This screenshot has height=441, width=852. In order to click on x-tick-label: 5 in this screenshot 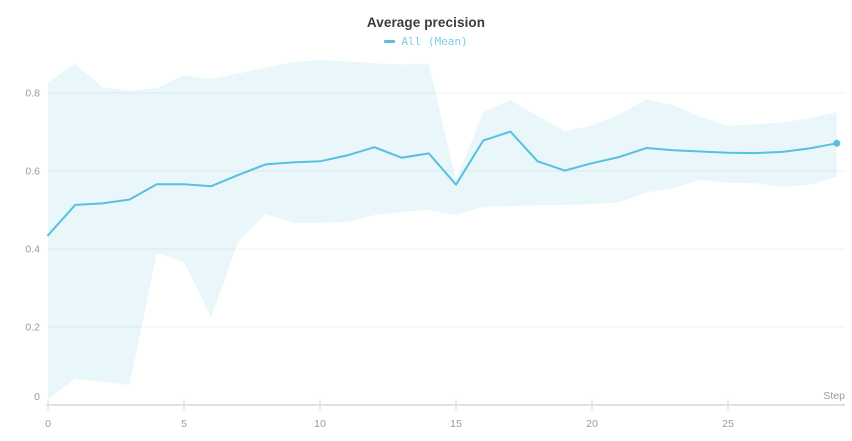, I will do `click(184, 424)`.